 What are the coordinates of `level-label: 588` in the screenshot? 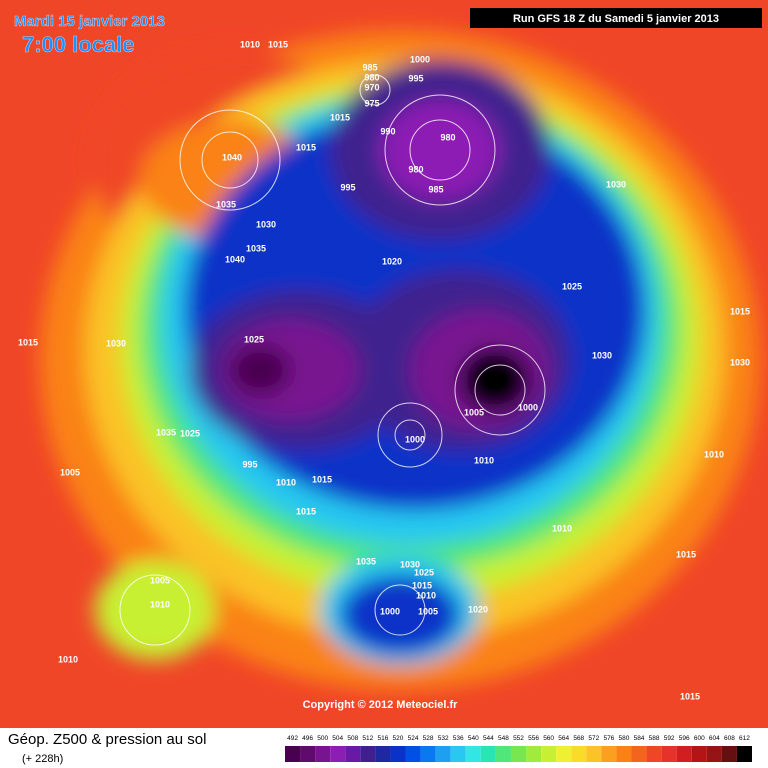 It's located at (654, 738).